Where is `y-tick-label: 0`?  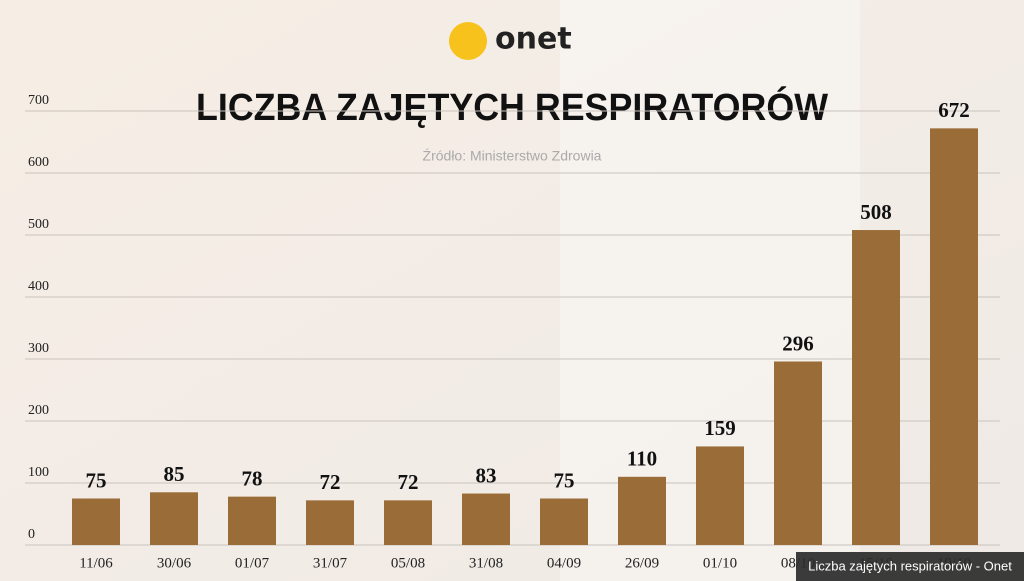
y-tick-label: 0 is located at coordinates (31, 534).